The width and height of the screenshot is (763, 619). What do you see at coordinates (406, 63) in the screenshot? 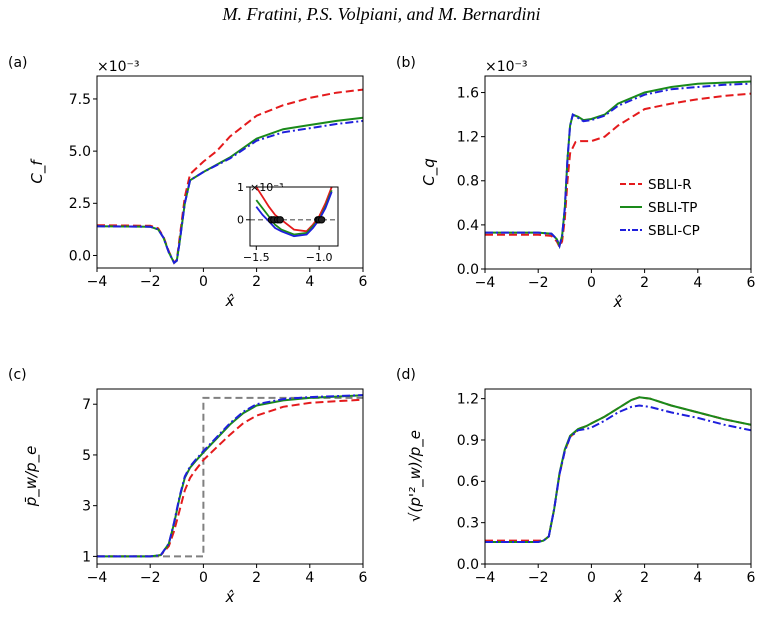
I see `panel-label: (b)` at bounding box center [406, 63].